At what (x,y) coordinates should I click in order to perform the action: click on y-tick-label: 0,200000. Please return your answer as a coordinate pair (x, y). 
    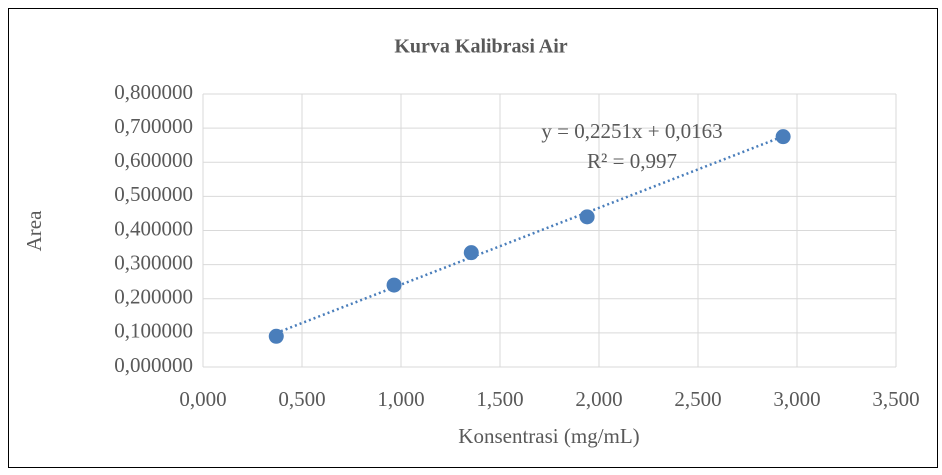
    Looking at the image, I should click on (153, 297).